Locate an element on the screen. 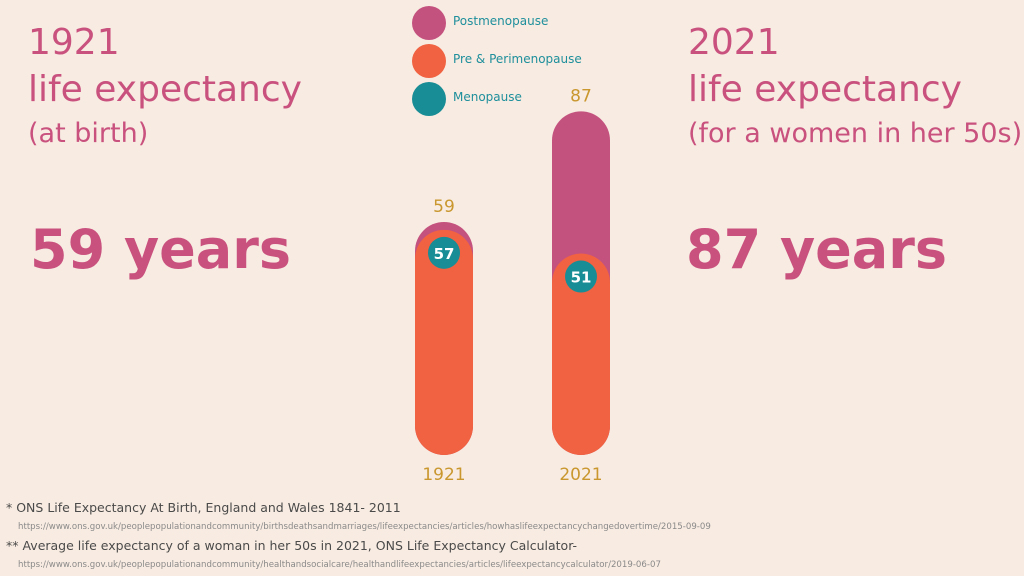 Image resolution: width=1024 pixels, height=576 pixels. right-year: 2021 is located at coordinates (734, 42).